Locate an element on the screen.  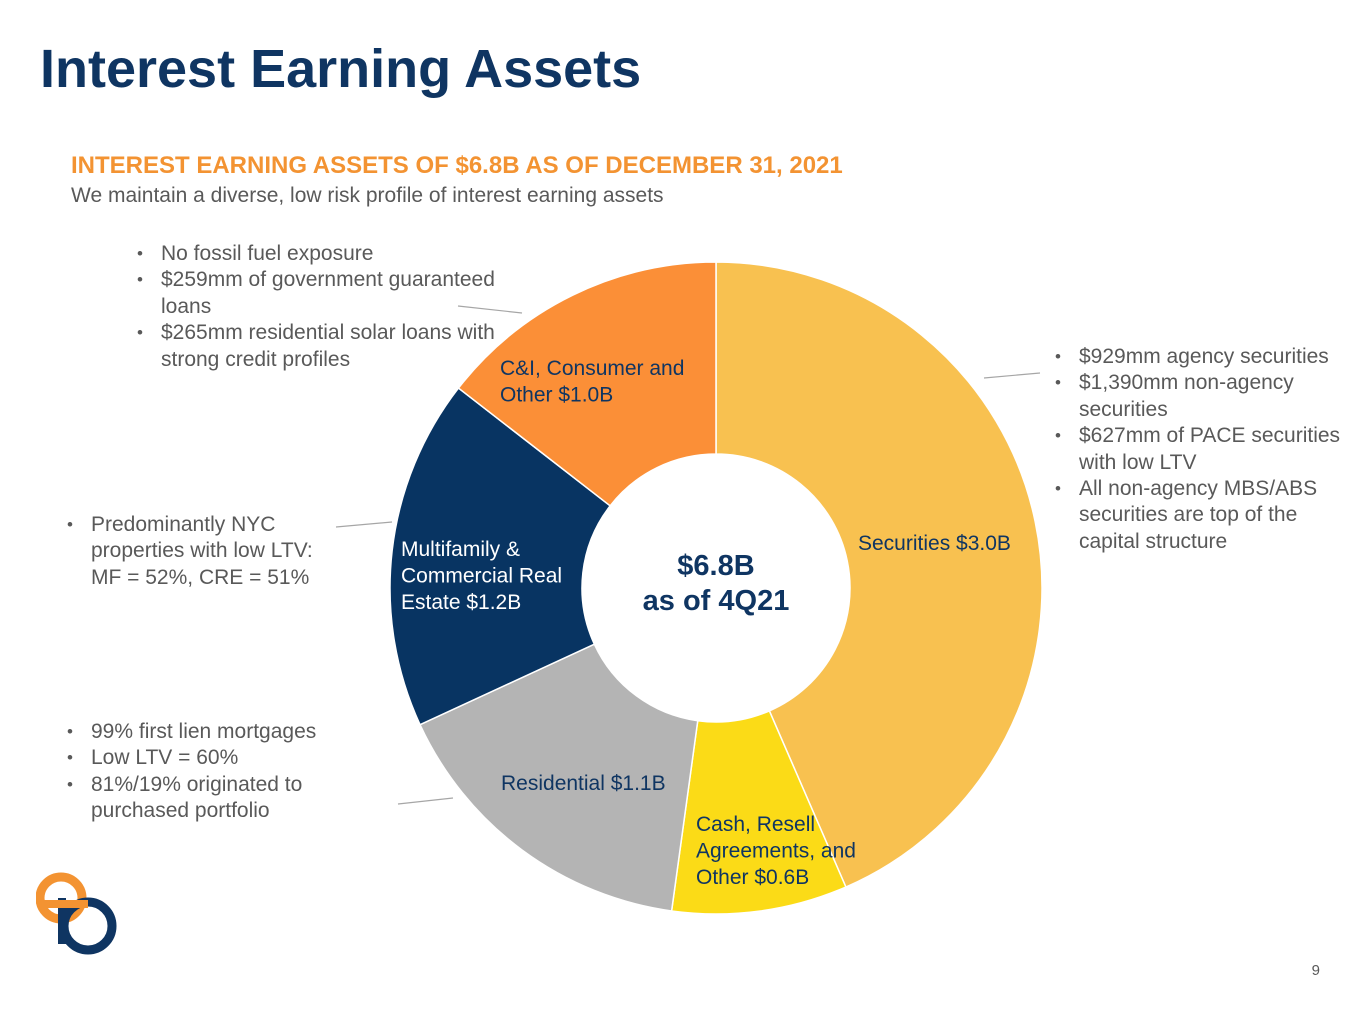
slice-label-1: Cash, Resell Agreements, and Other $0.6B is located at coordinates (776, 851).